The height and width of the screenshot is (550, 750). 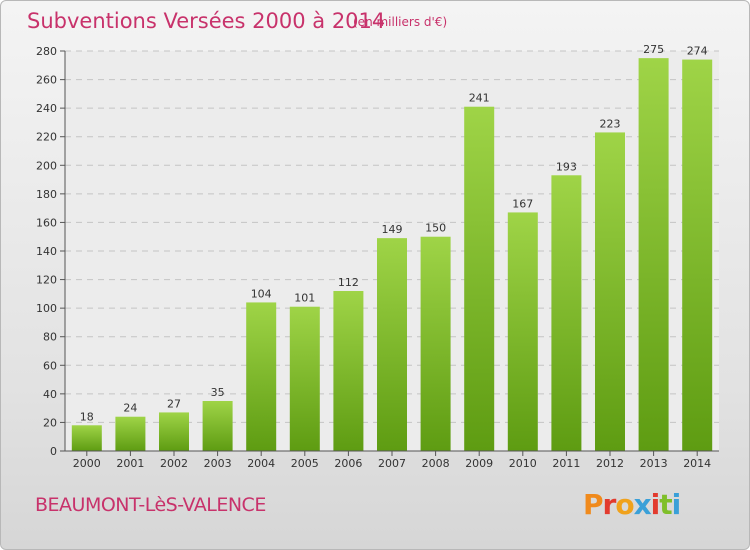 I want to click on data-label: 241, so click(x=479, y=98).